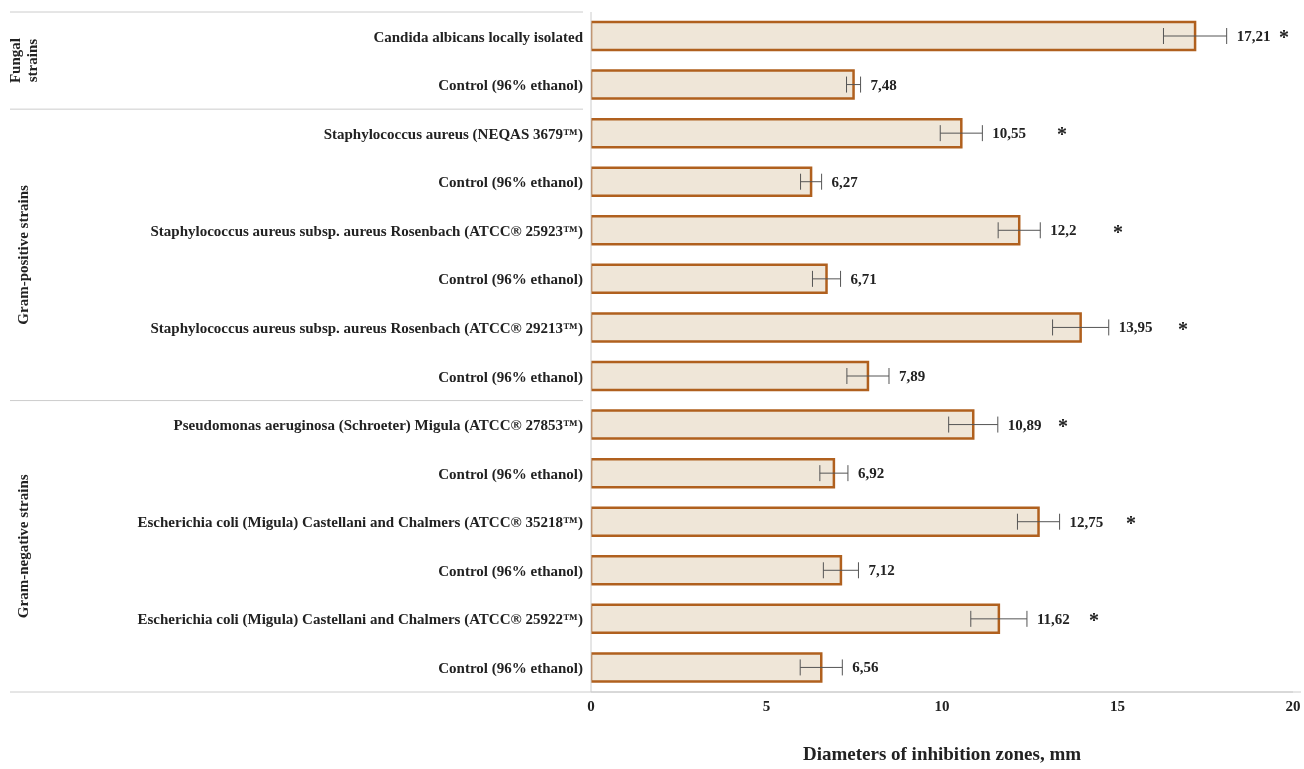 The height and width of the screenshot is (769, 1304). What do you see at coordinates (23, 546) in the screenshot?
I see `text: Gram-negative strains` at bounding box center [23, 546].